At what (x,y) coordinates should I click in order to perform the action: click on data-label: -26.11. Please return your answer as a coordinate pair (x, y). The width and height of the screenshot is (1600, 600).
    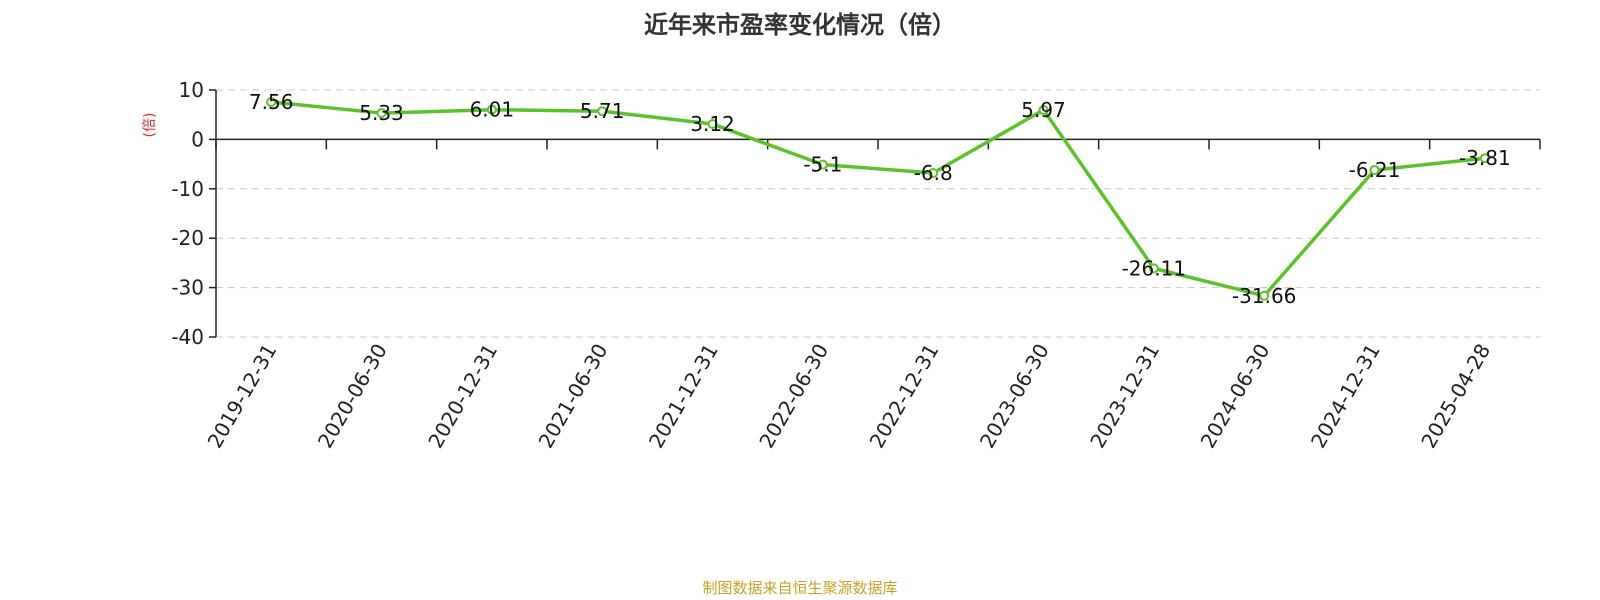
    Looking at the image, I should click on (1154, 268).